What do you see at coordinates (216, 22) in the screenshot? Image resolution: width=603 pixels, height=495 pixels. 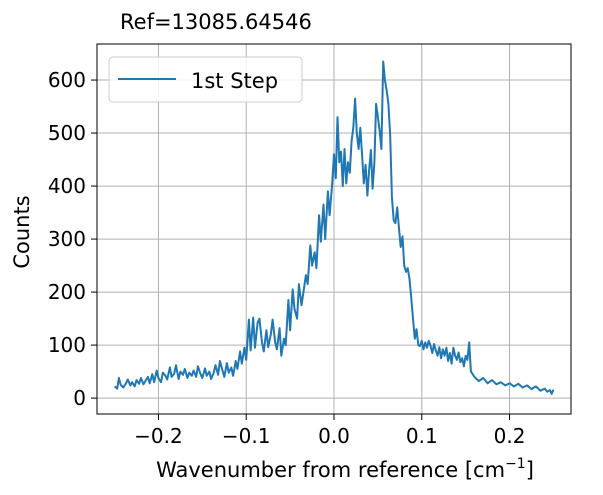 I see `chart-title: Ref=13085.64546` at bounding box center [216, 22].